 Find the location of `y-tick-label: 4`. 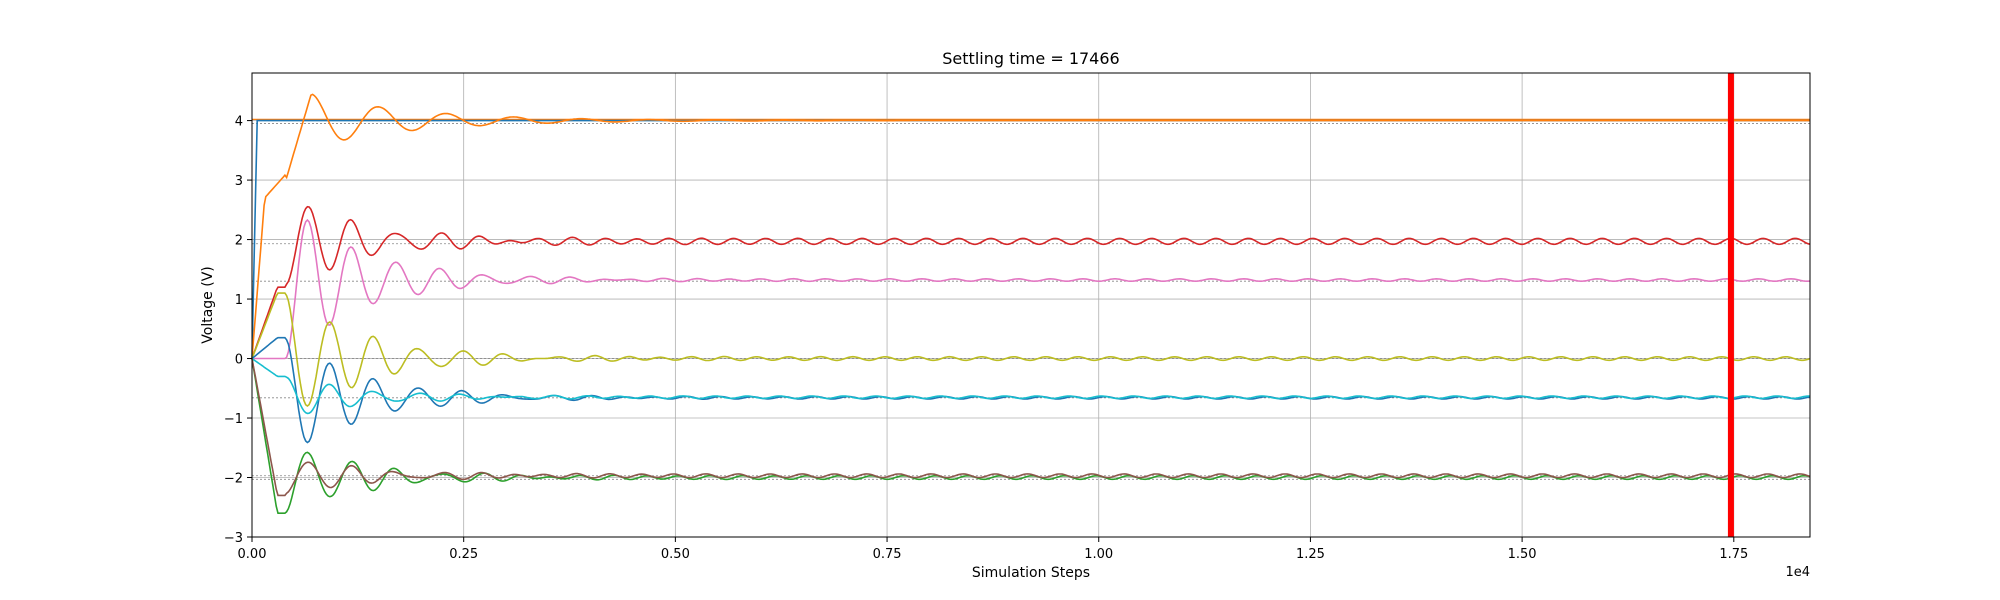

y-tick-label: 4 is located at coordinates (239, 122).